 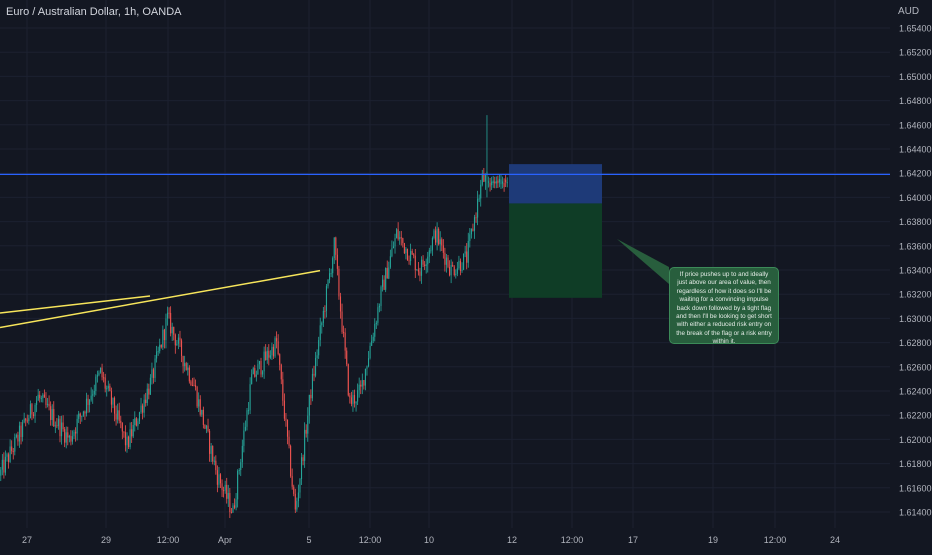 I want to click on price-tick-label: 1.63600, so click(x=915, y=246).